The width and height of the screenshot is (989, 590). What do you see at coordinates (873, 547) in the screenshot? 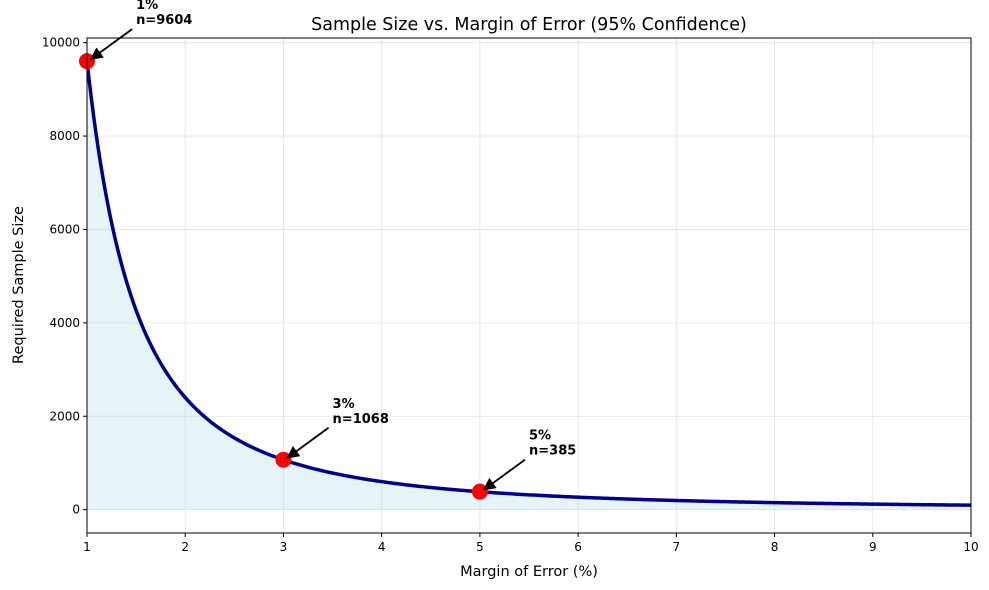
I see `x-tick-label: 9` at bounding box center [873, 547].